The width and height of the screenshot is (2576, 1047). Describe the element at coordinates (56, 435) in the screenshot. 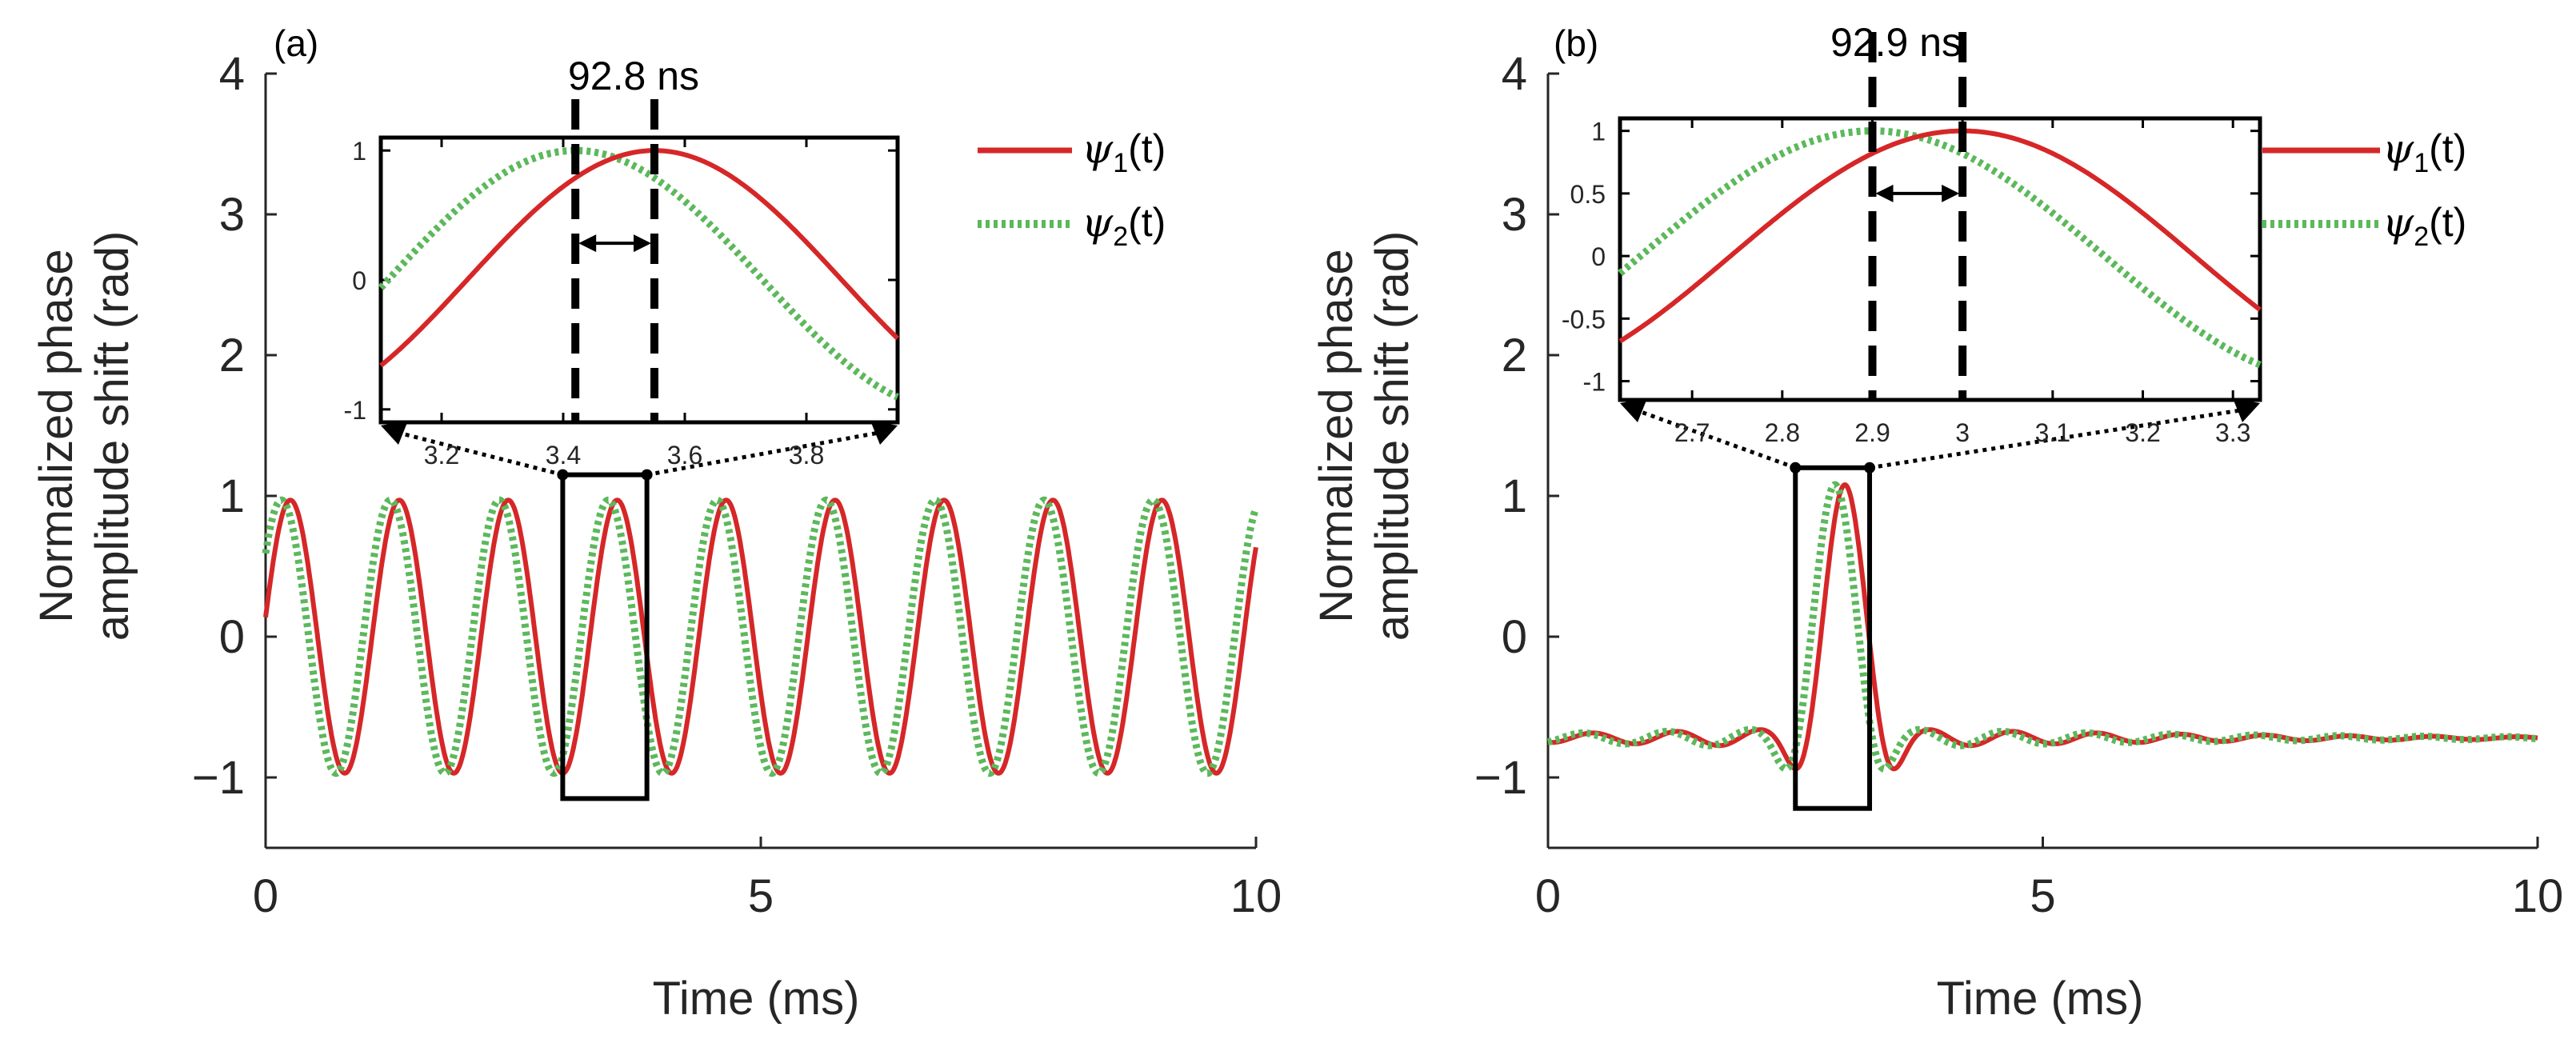

I see `panel-a-ylabel-line1: Normalized phase` at that location.